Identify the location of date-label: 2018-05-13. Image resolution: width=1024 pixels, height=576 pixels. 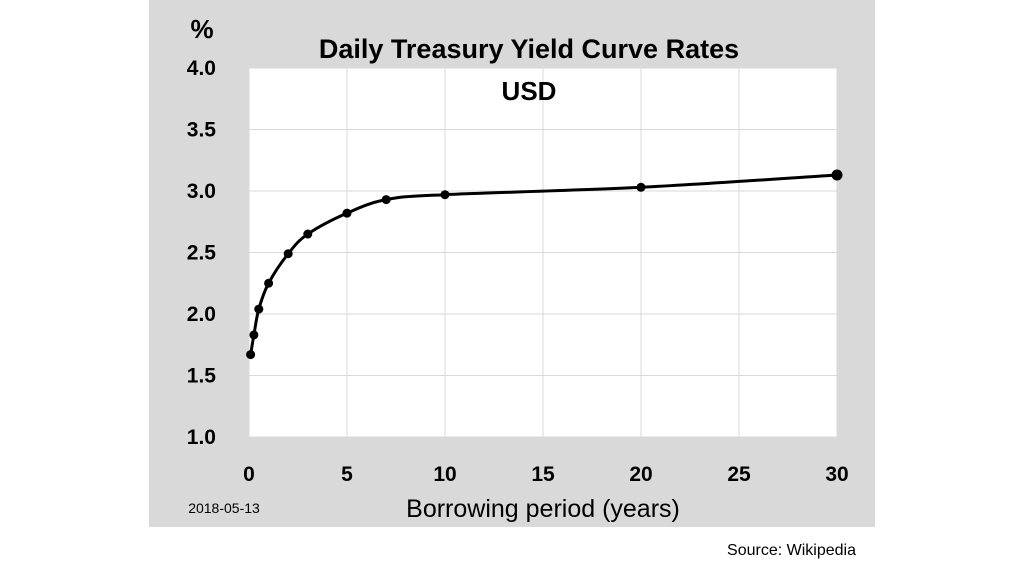
(224, 508).